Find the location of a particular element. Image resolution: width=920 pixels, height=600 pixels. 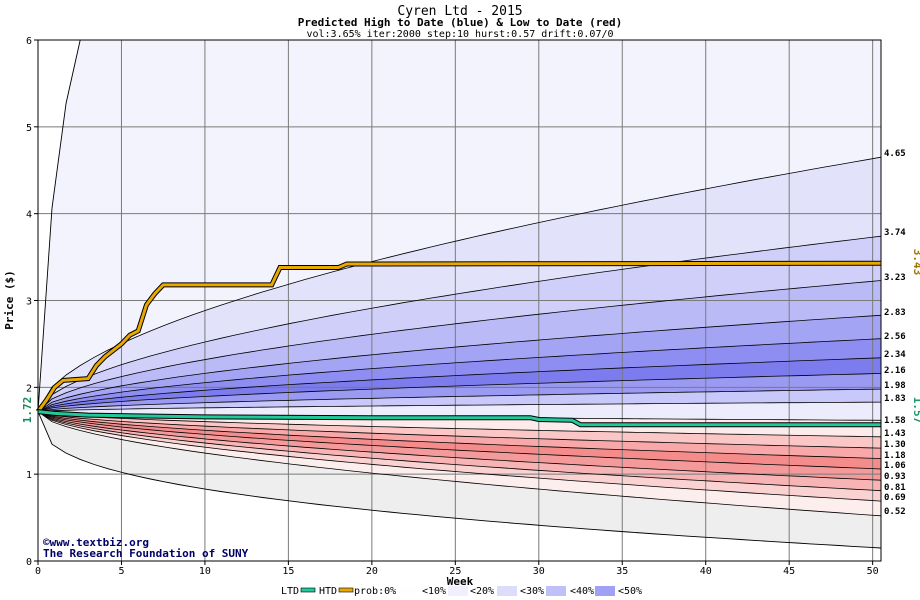

y-tick-label: 0 is located at coordinates (29, 562).